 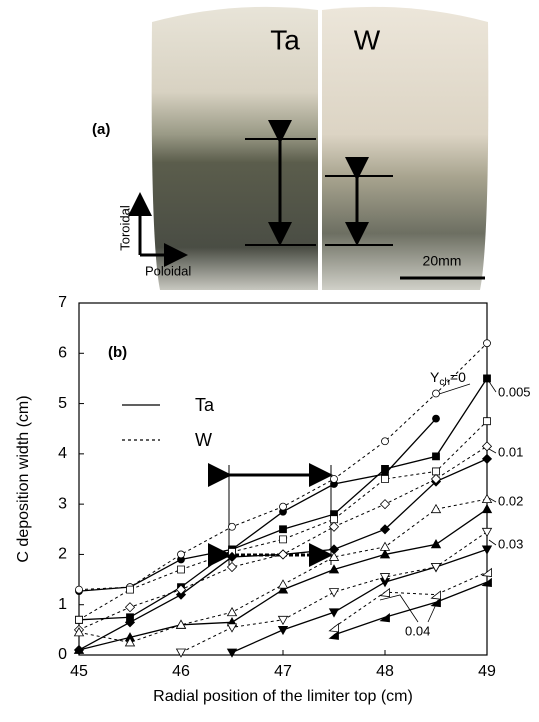 What do you see at coordinates (385, 671) in the screenshot?
I see `x-tick-label: 48` at bounding box center [385, 671].